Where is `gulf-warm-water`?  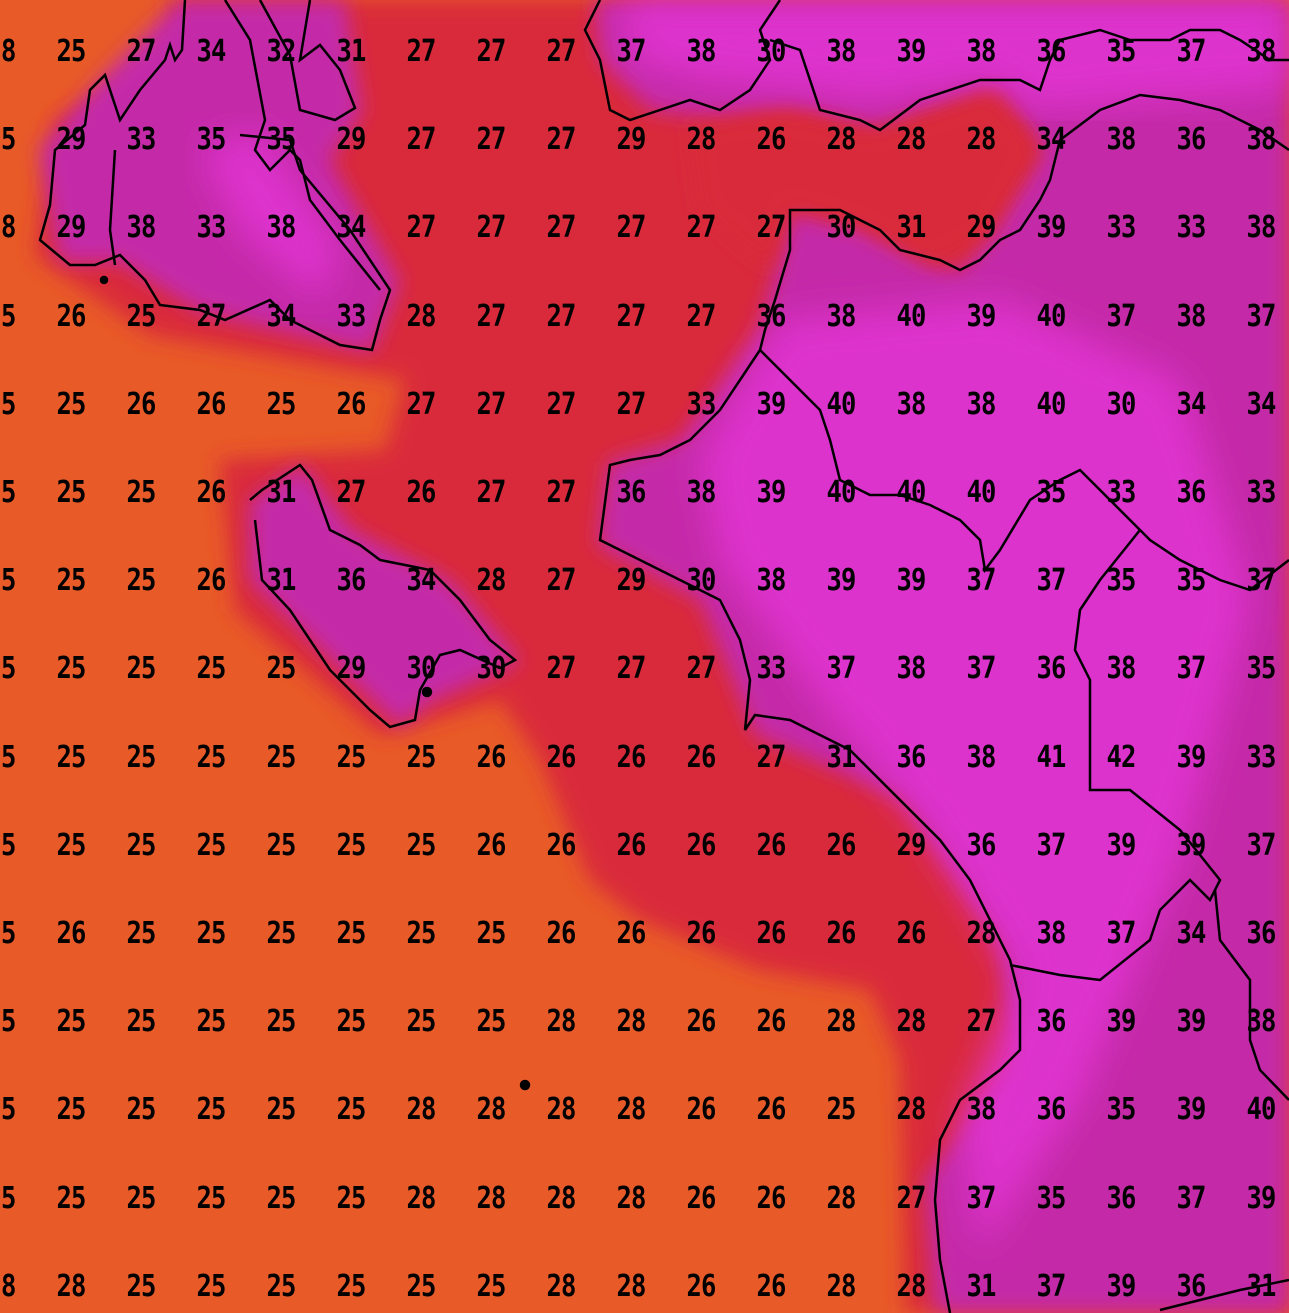 gulf-warm-water is located at coordinates (865, 181).